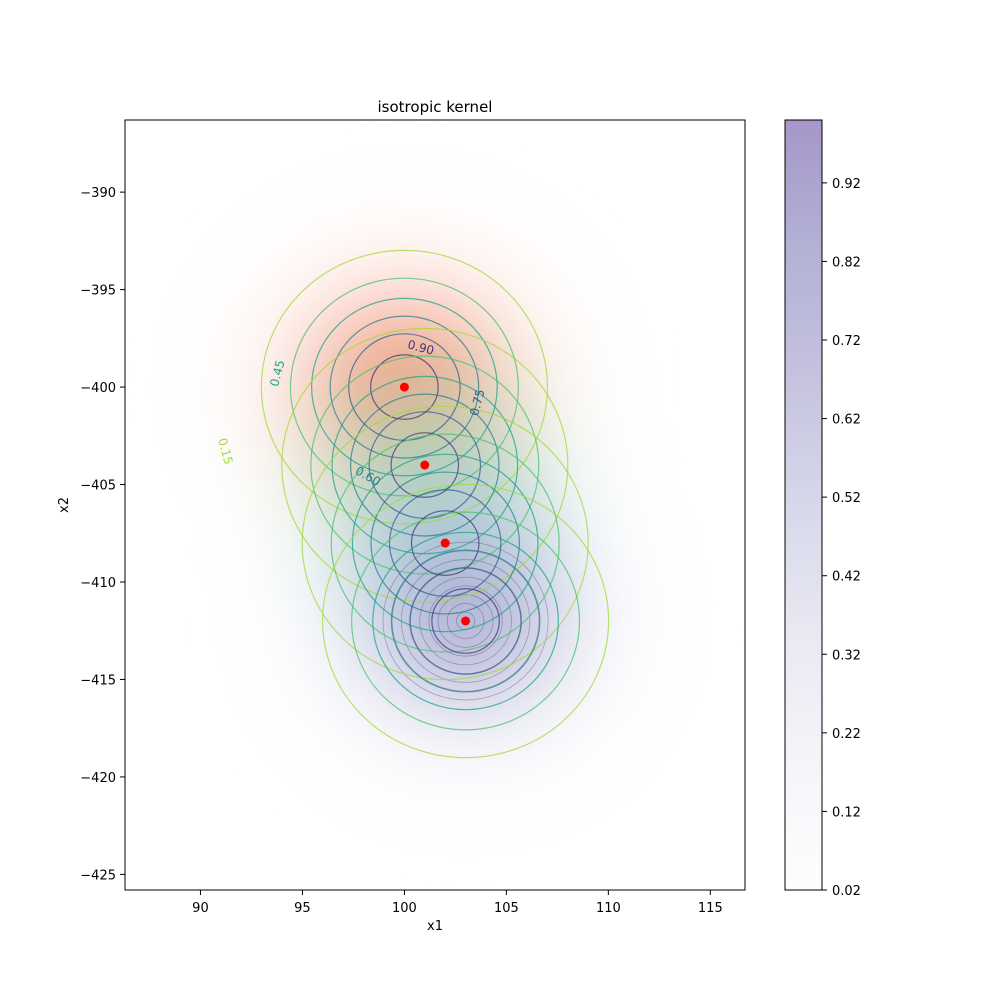  I want to click on colorbar-tick-label: 0.32, so click(846, 655).